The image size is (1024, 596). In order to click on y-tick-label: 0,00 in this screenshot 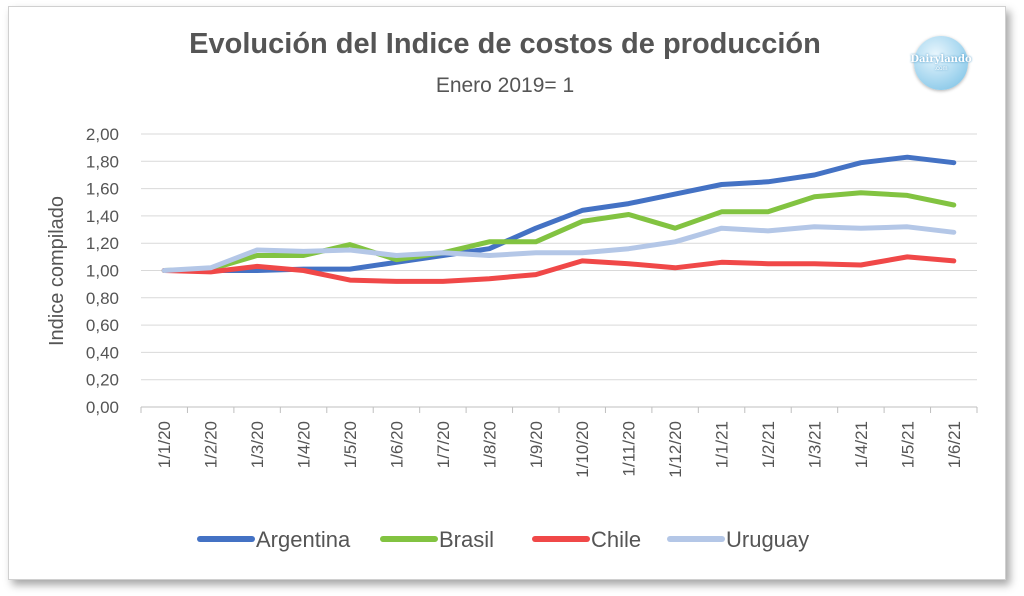, I will do `click(102, 407)`.